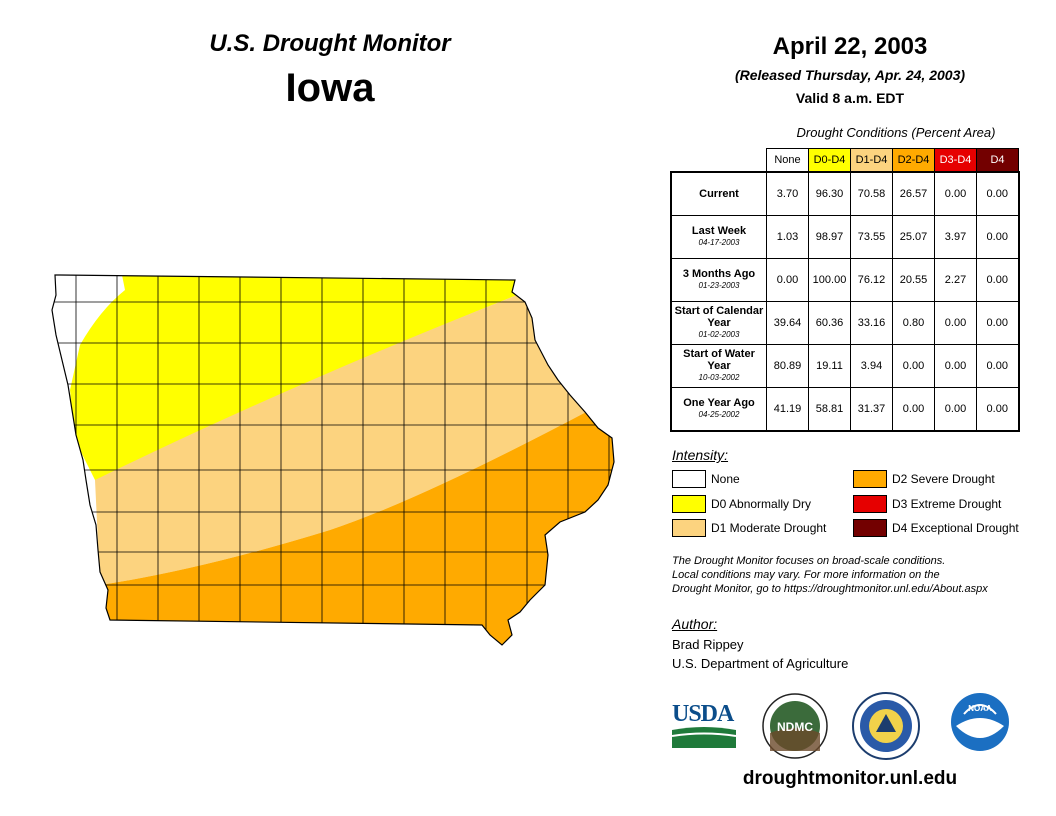 The image size is (1056, 816). What do you see at coordinates (829, 409) in the screenshot?
I see `table-cell: 58.81` at bounding box center [829, 409].